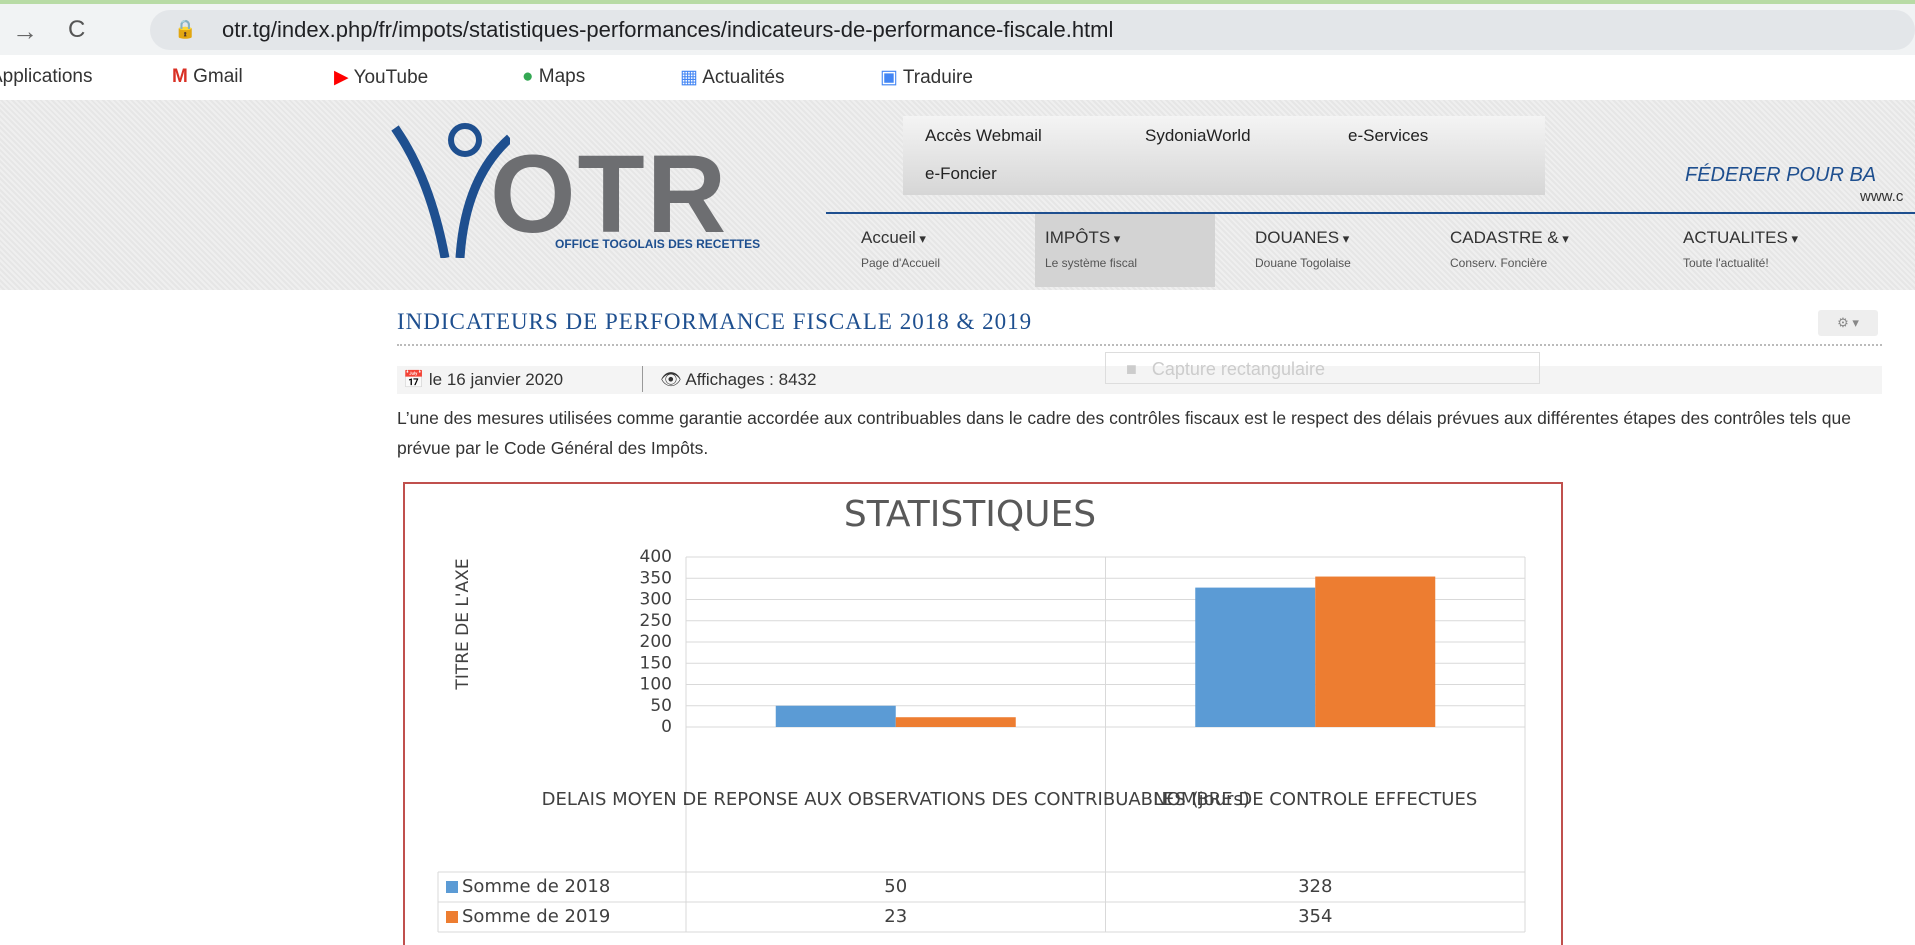 The width and height of the screenshot is (1915, 945). Describe the element at coordinates (450, 190) in the screenshot. I see `logo-figure` at that location.